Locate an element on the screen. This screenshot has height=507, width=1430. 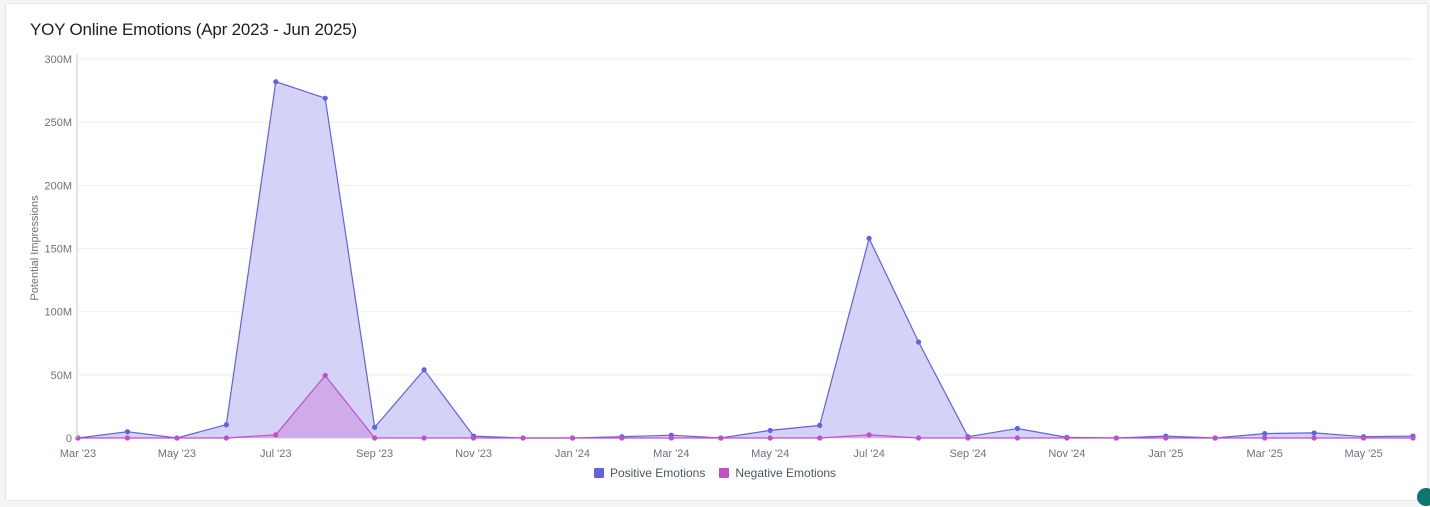
x-tick-label: Nov '24 is located at coordinates (1066, 454).